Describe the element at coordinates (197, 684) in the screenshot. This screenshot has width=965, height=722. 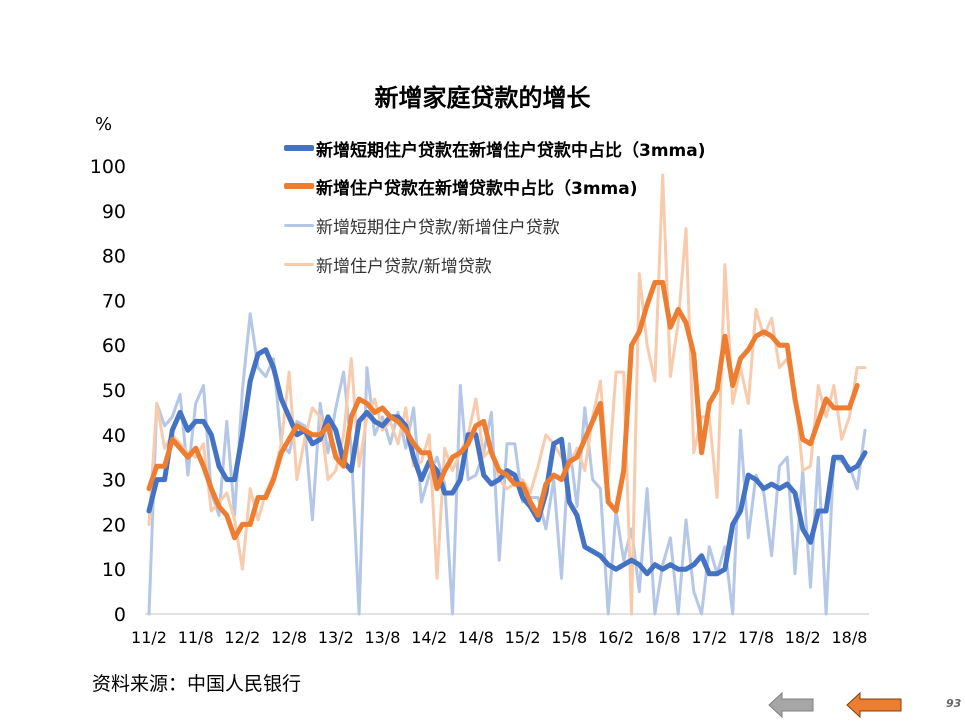
I see `source-note: 资料来源：中国人民银行` at that location.